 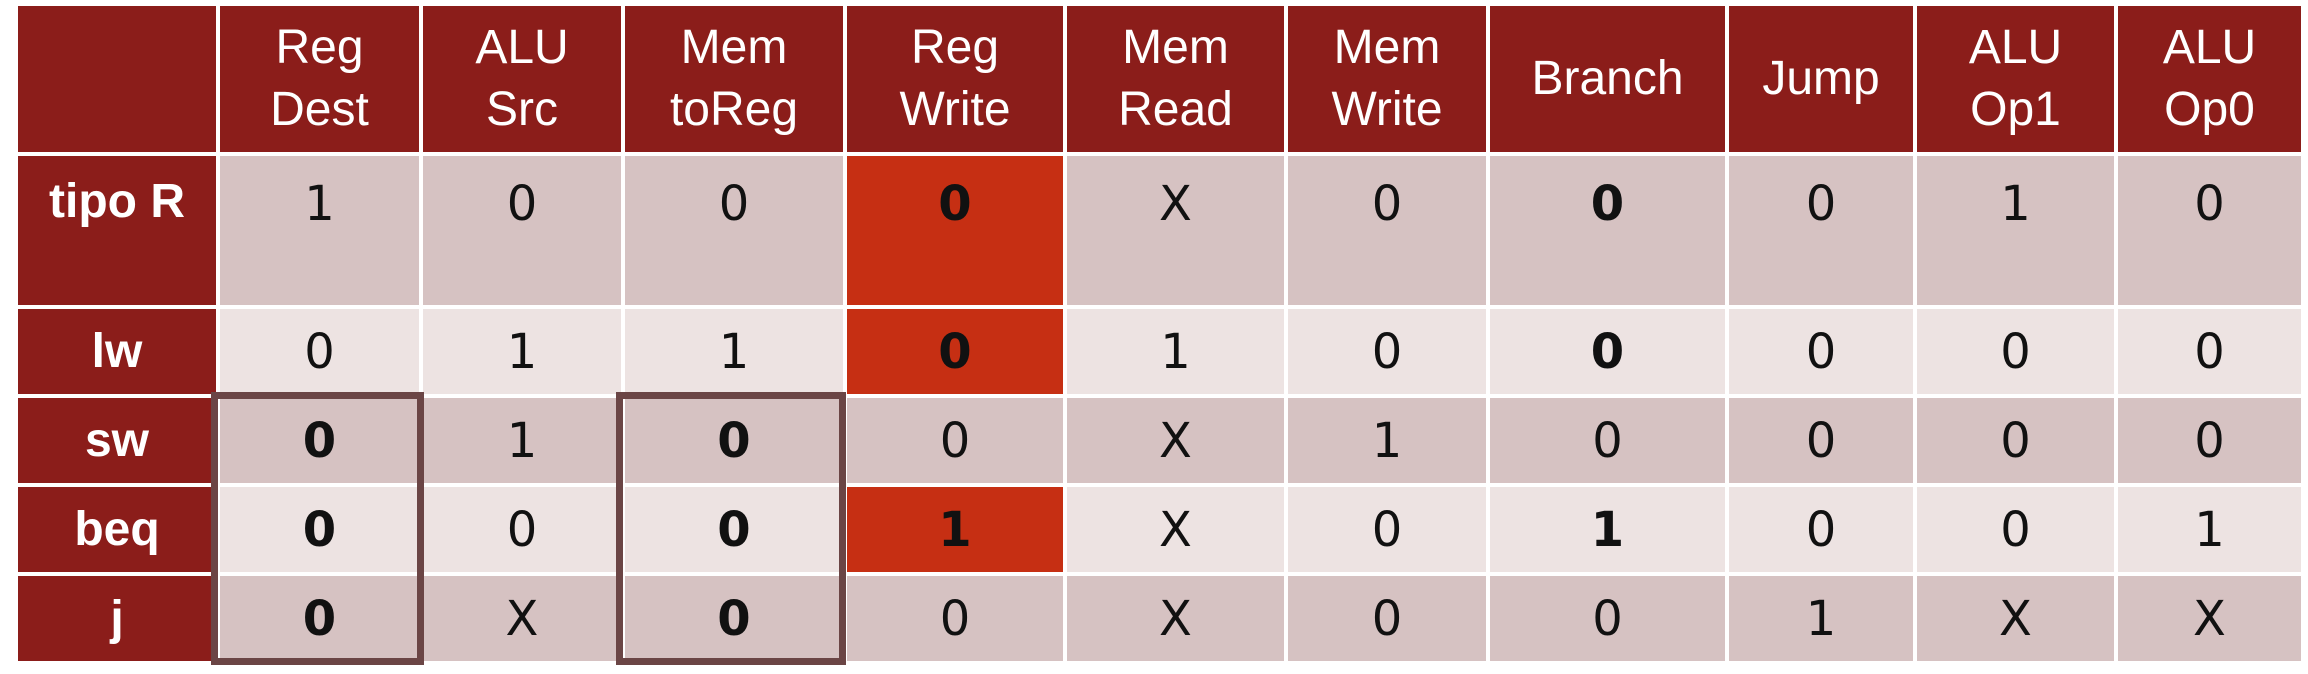 What do you see at coordinates (955, 79) in the screenshot?
I see `header-regwrite: Reg Write` at bounding box center [955, 79].